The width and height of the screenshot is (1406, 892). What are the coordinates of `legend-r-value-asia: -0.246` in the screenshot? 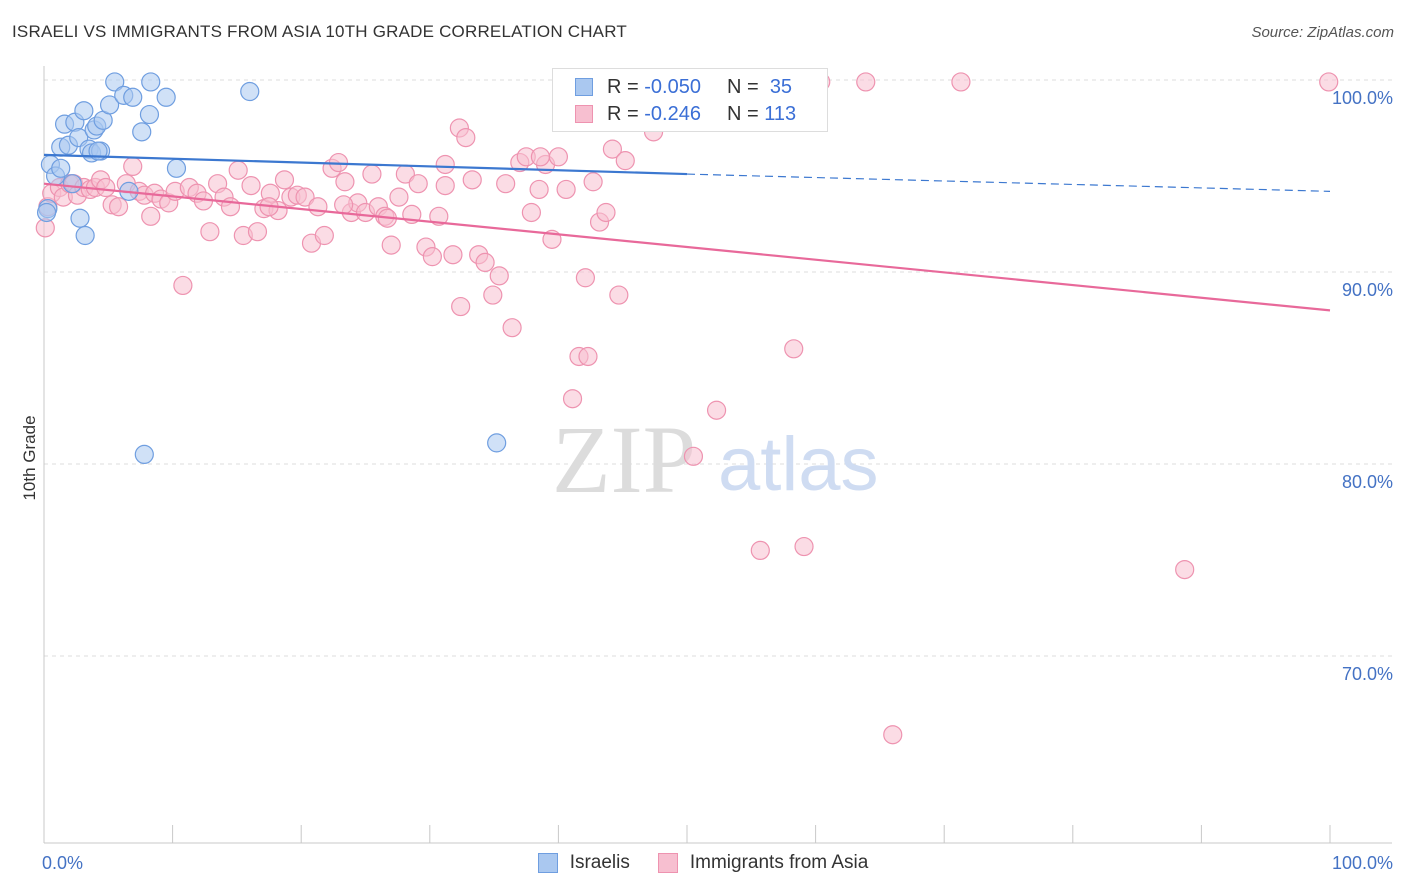 It's located at (672, 113).